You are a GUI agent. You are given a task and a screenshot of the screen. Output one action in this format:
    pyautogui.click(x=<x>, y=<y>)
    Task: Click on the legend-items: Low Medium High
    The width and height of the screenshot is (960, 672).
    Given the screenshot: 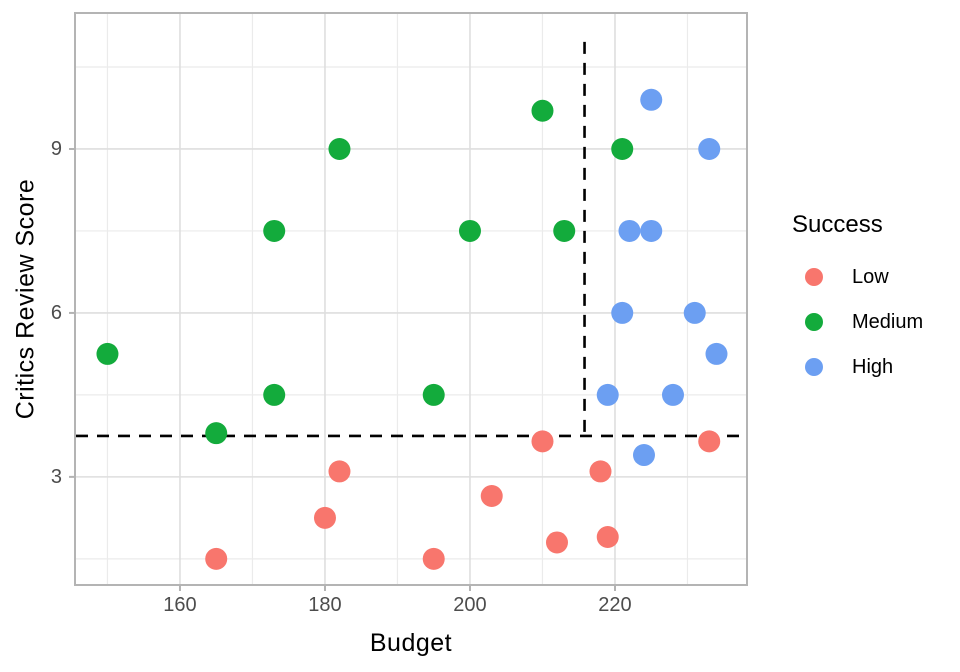 What is the action you would take?
    pyautogui.click(x=851, y=321)
    